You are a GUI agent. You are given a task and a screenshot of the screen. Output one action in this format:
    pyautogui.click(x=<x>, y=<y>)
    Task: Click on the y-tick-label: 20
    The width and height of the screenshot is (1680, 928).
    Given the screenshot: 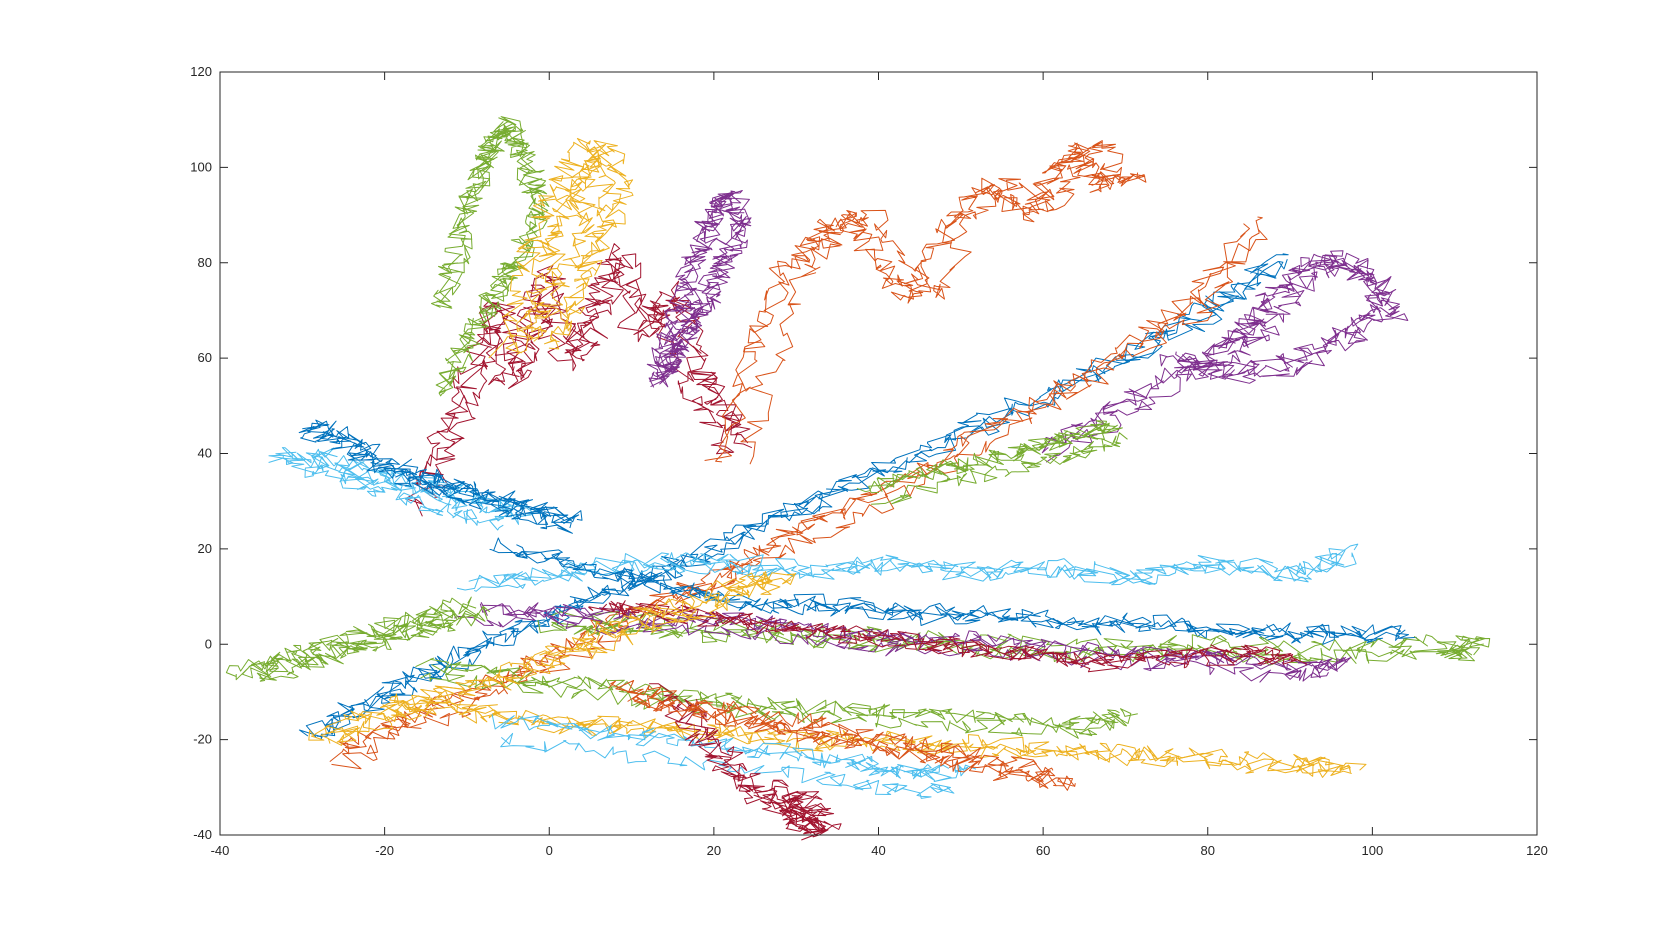 What is the action you would take?
    pyautogui.click(x=205, y=548)
    